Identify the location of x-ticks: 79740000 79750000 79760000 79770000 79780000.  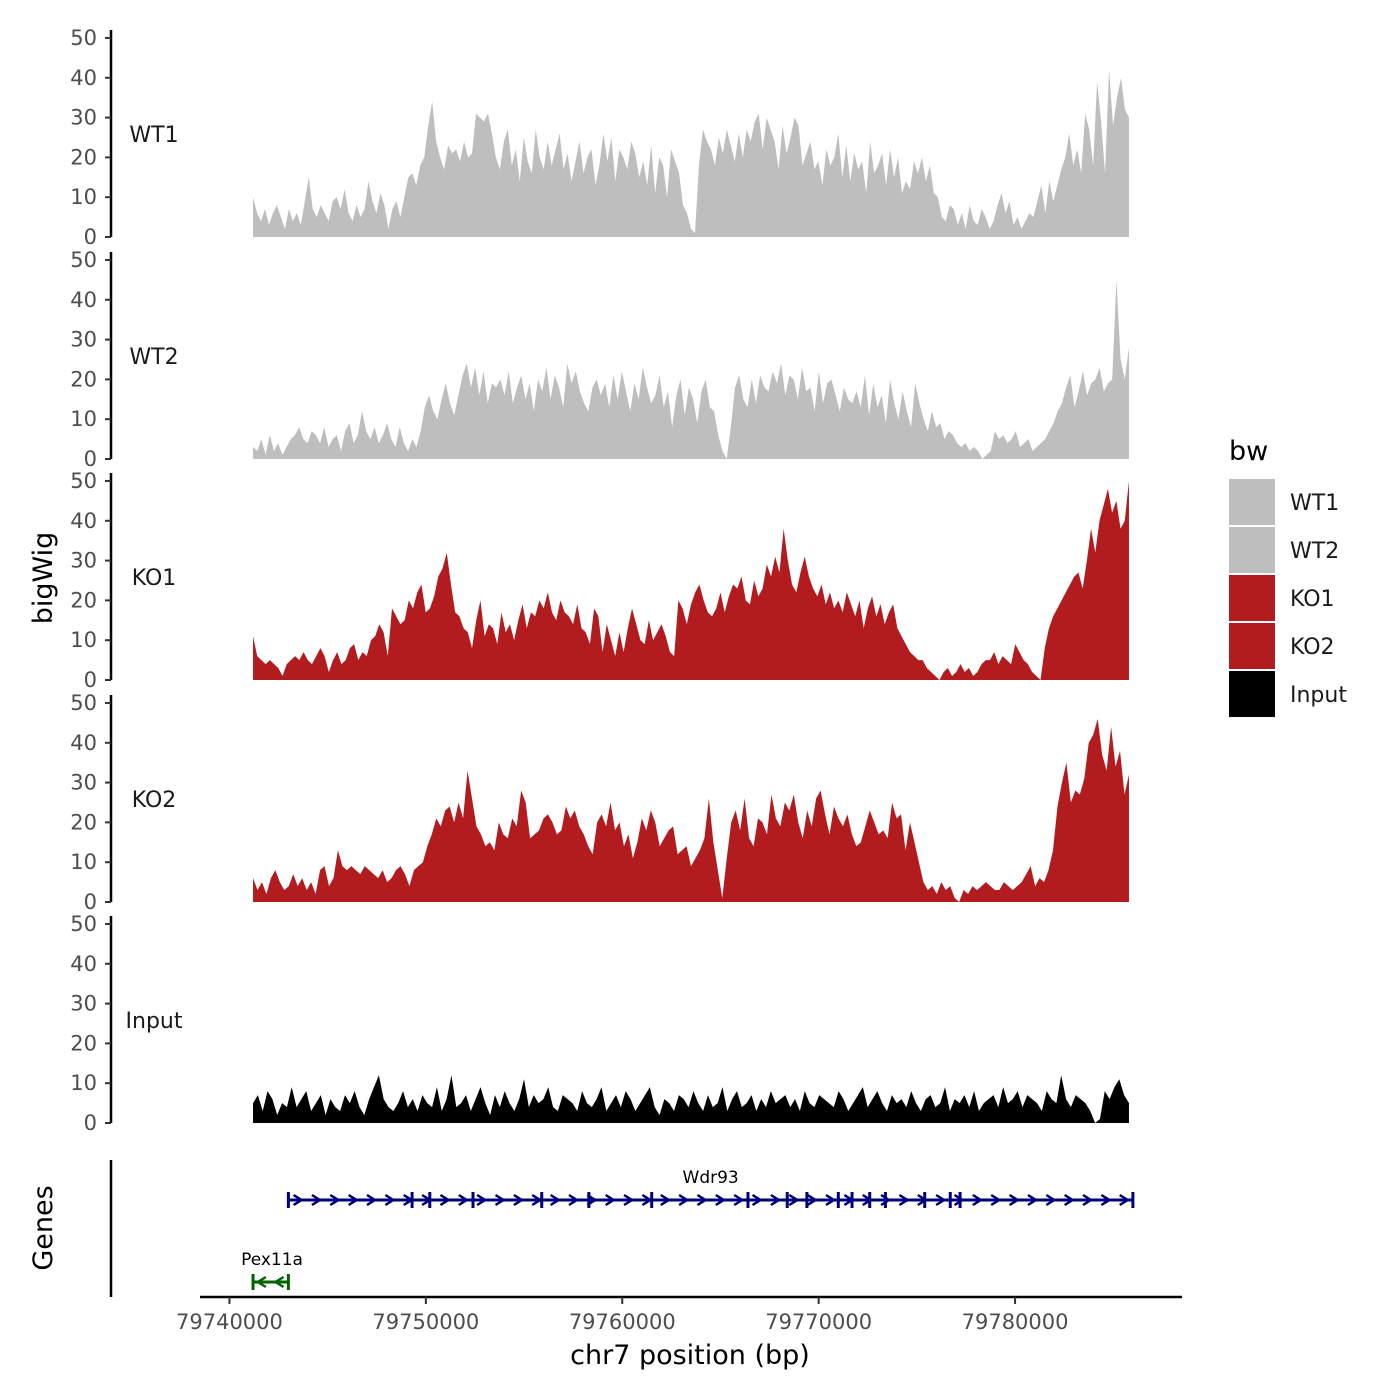
(622, 1315).